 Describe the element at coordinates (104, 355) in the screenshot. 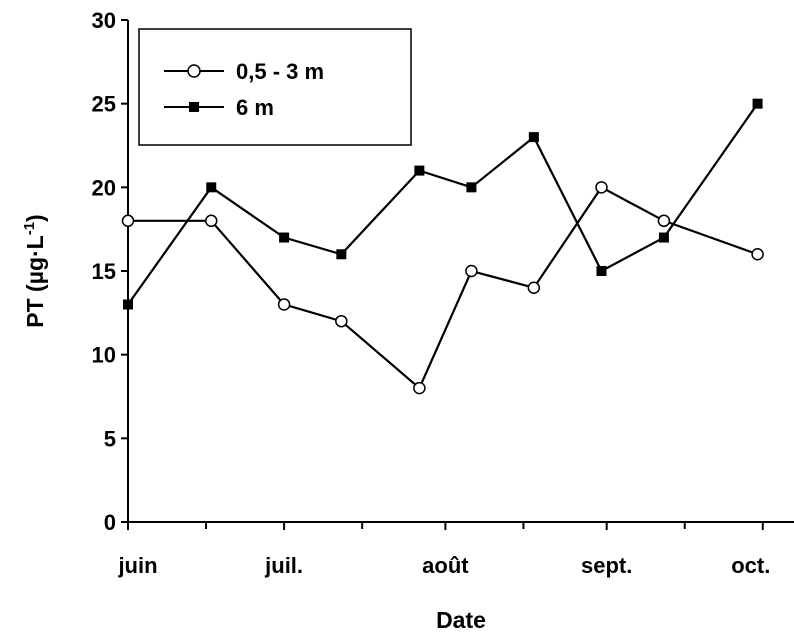

I see `y-tick-label-10: 10` at that location.